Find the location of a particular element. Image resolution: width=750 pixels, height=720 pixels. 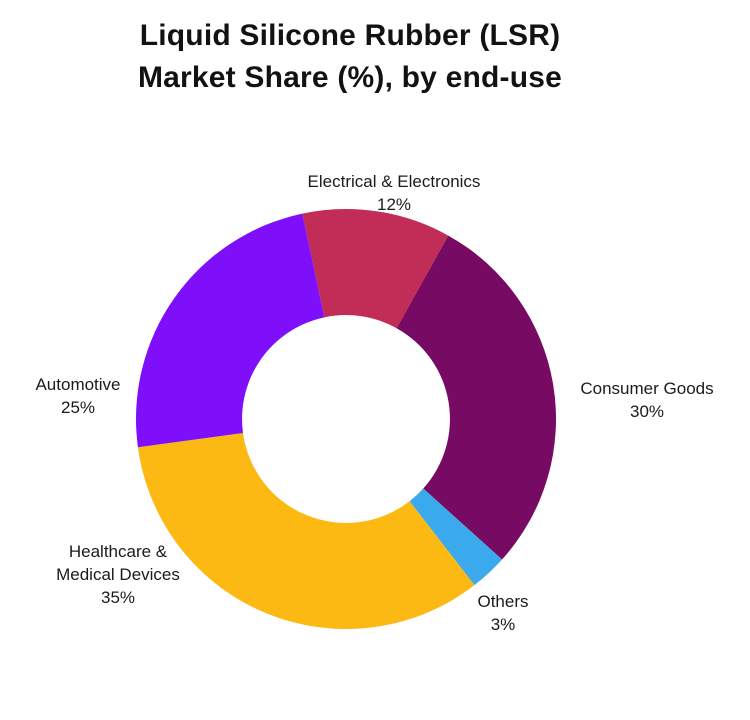

segment-label-healthcare-medical-devices: Healthcare & Medical Devices 35% is located at coordinates (118, 574).